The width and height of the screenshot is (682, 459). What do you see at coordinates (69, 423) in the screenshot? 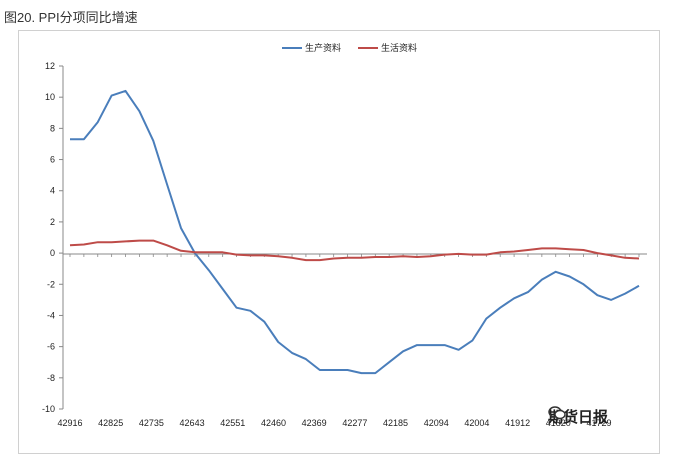
I see `x-tick-label: 42916` at bounding box center [69, 423].